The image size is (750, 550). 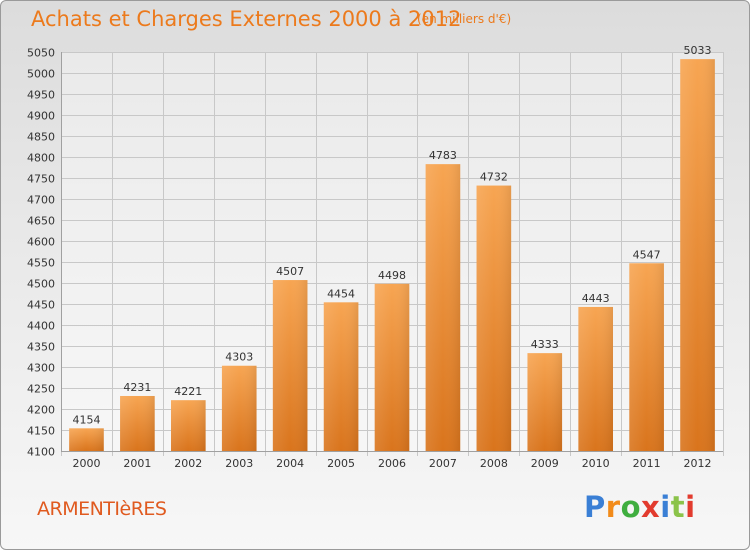 I want to click on y-tick-label: 4550, so click(x=41, y=263).